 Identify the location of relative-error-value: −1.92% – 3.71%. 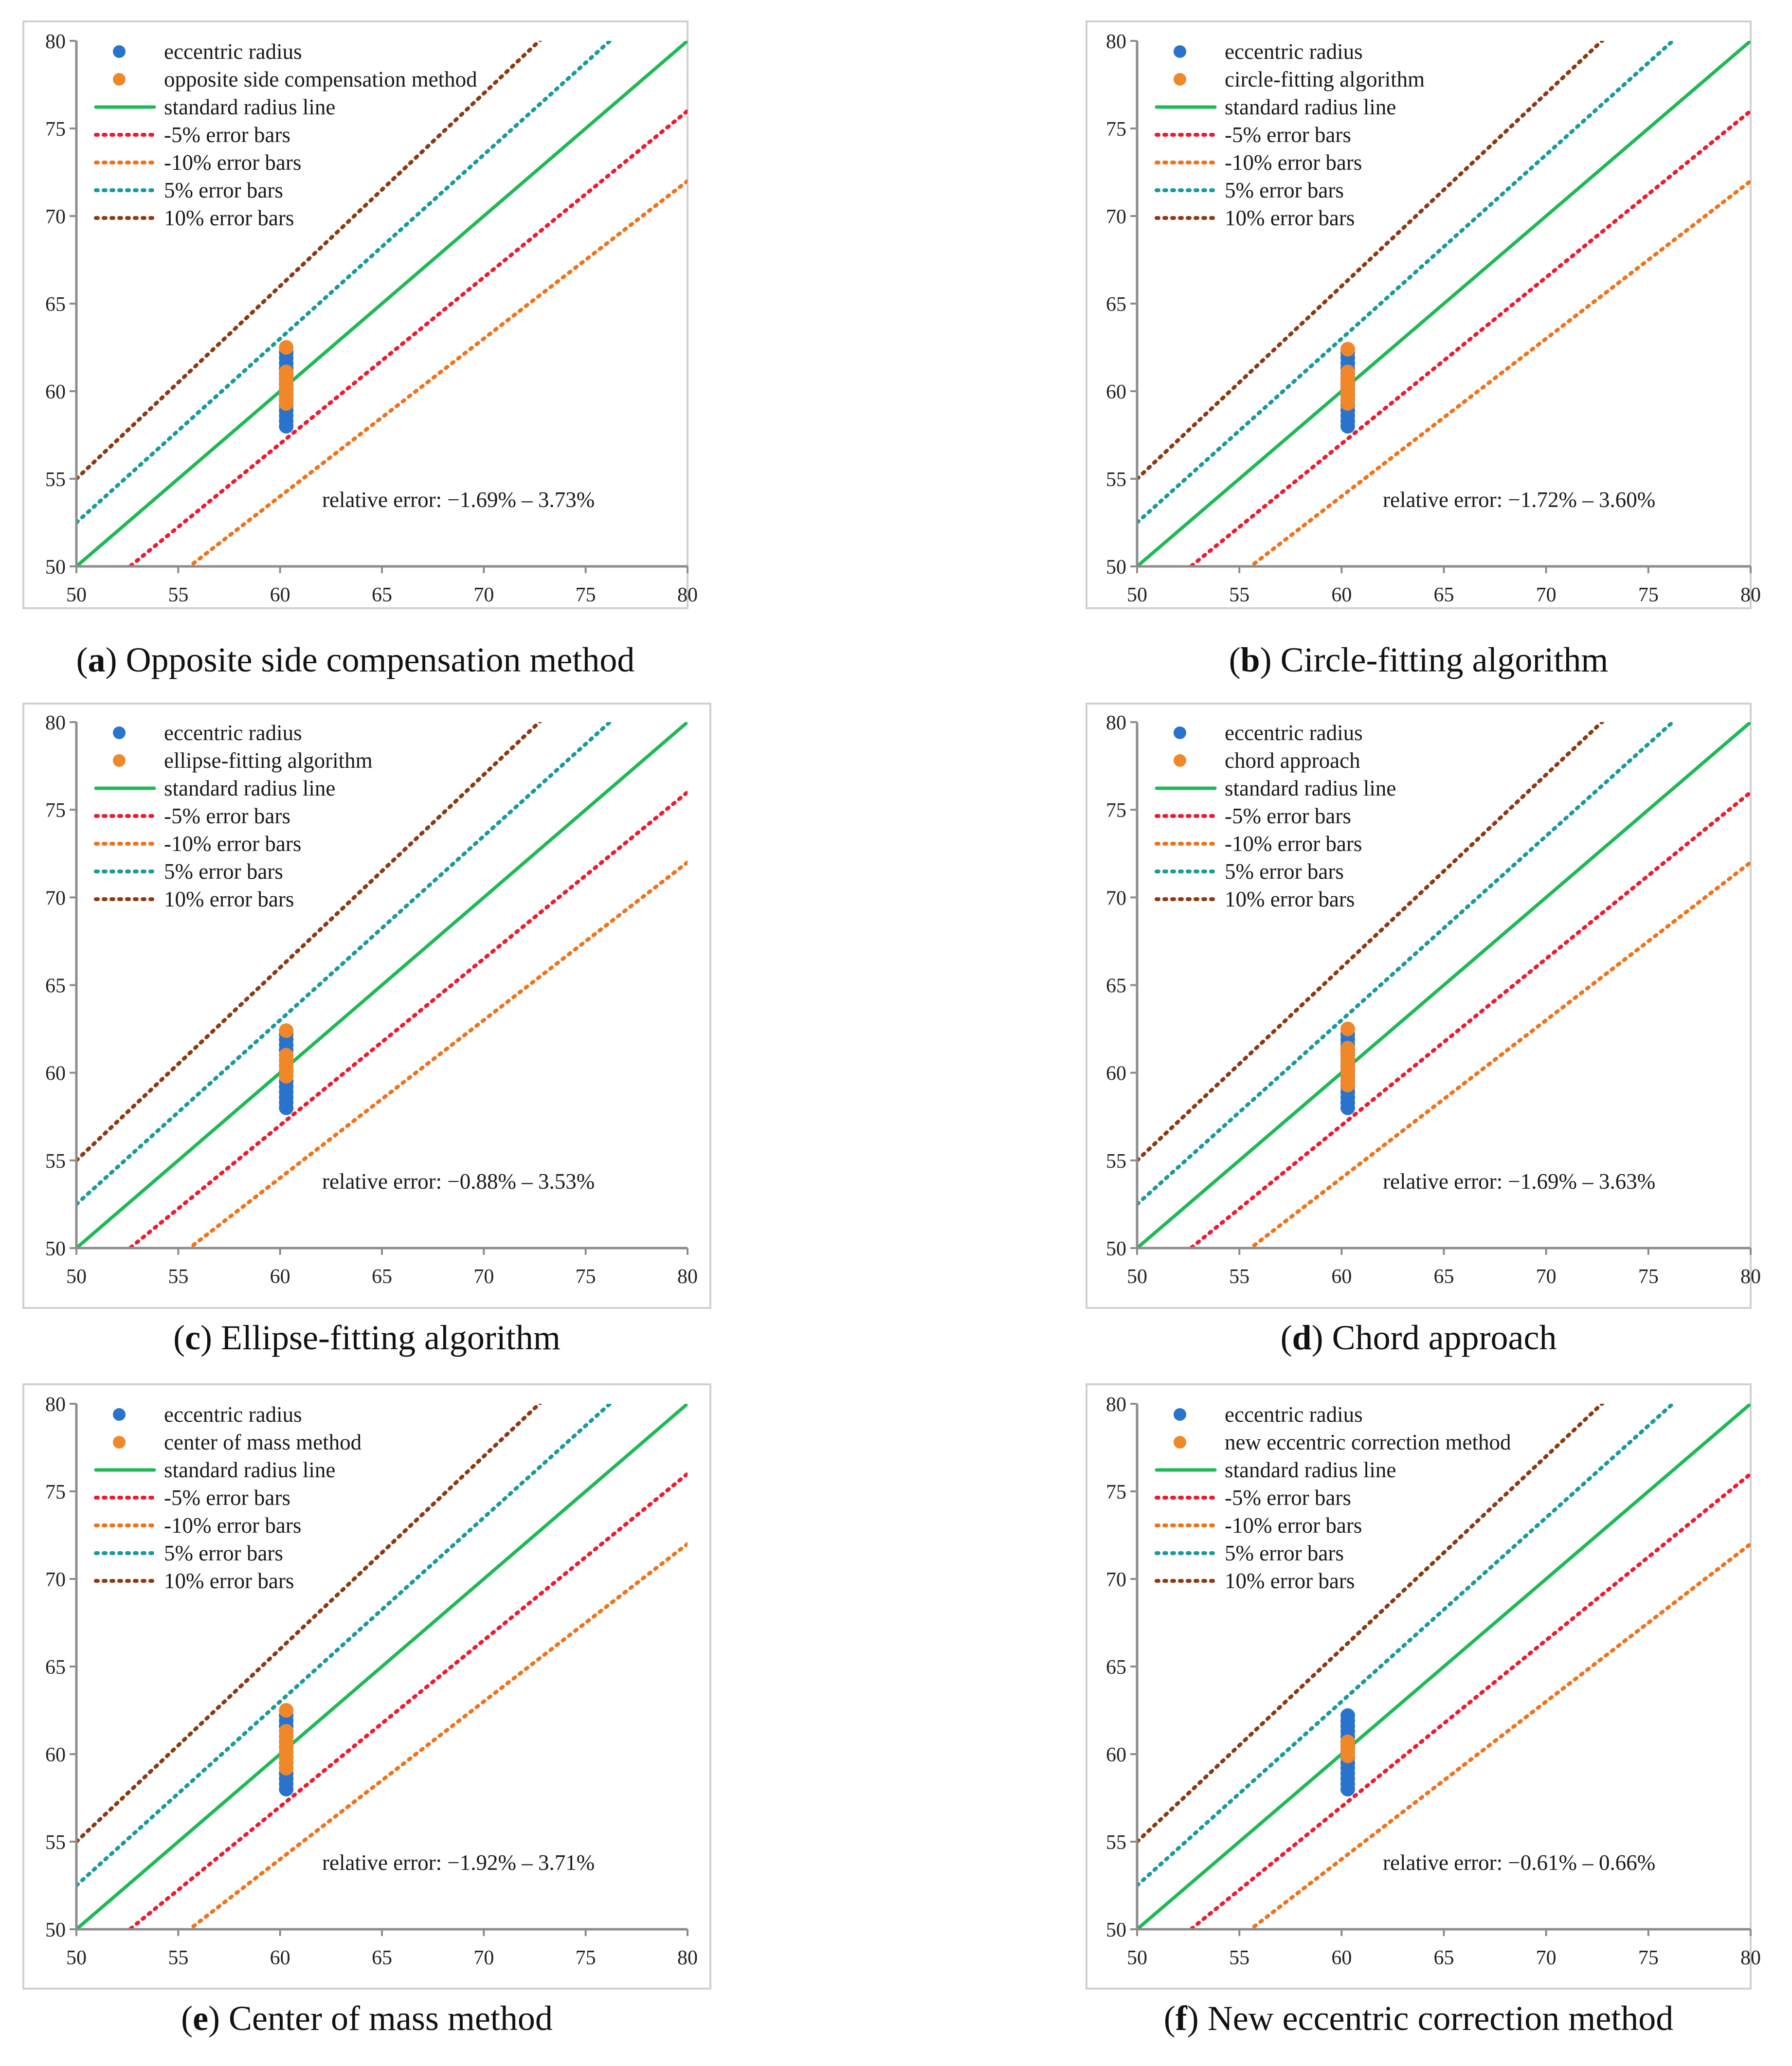
(521, 1862).